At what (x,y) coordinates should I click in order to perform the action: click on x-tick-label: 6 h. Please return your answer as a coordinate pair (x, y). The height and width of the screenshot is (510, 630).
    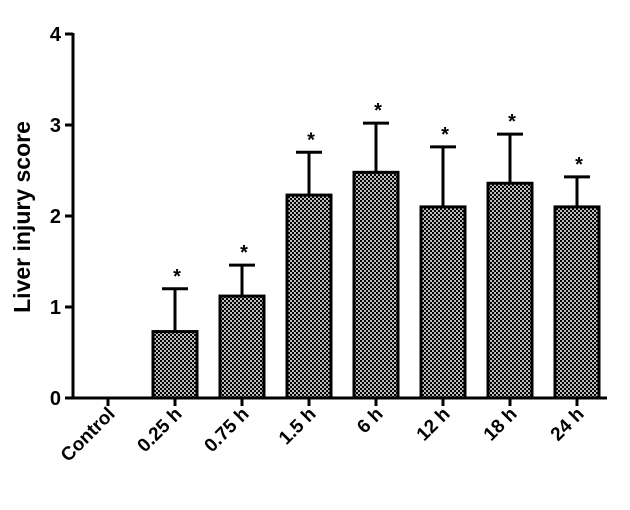
    Looking at the image, I should click on (370, 421).